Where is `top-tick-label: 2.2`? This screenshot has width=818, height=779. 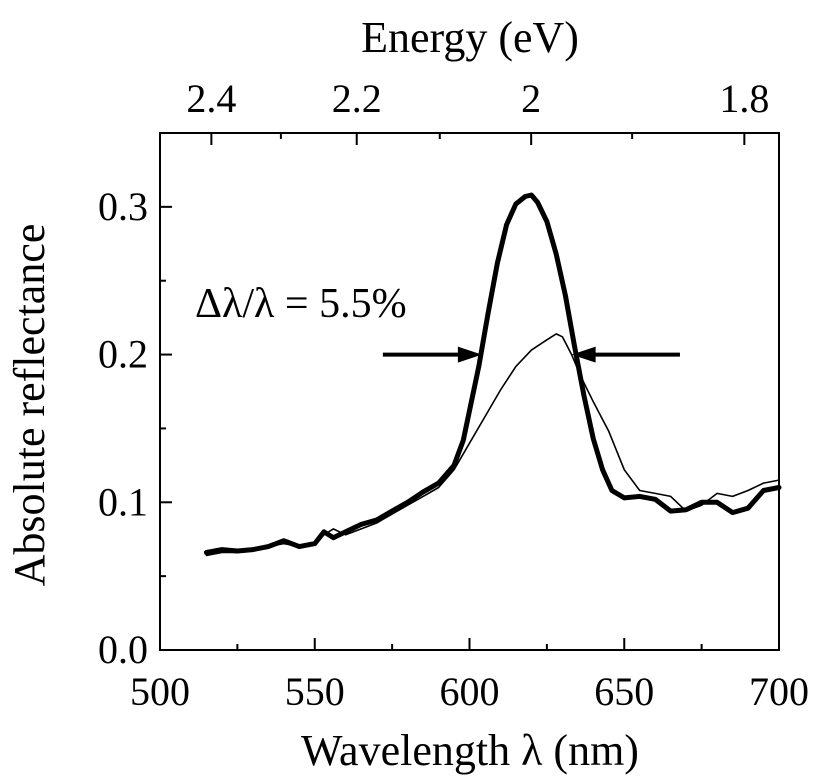
top-tick-label: 2.2 is located at coordinates (357, 98).